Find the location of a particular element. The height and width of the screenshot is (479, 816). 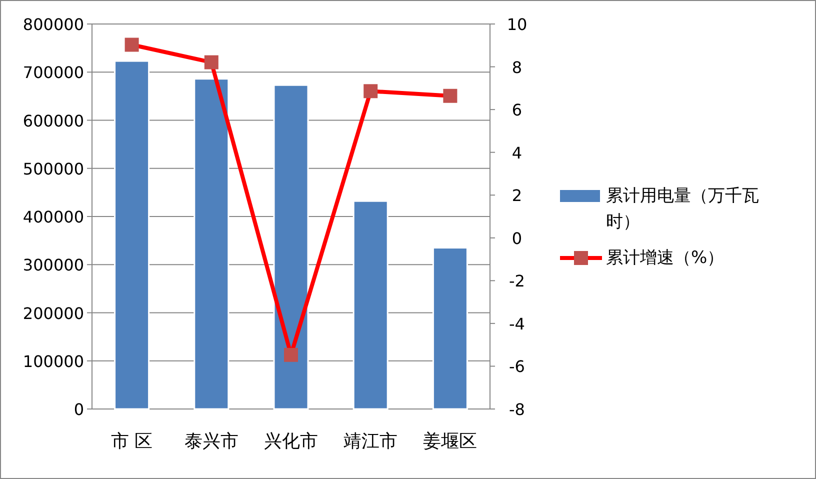

y2-tick-label: -4 is located at coordinates (517, 324).